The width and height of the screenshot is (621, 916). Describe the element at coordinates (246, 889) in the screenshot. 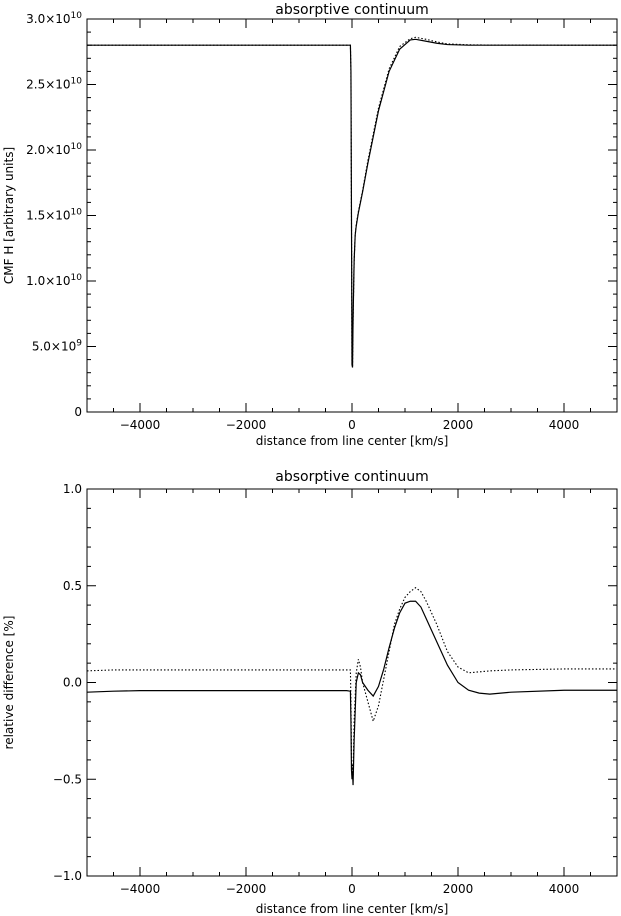

I see `panel2-x-tick-label: −2000` at that location.